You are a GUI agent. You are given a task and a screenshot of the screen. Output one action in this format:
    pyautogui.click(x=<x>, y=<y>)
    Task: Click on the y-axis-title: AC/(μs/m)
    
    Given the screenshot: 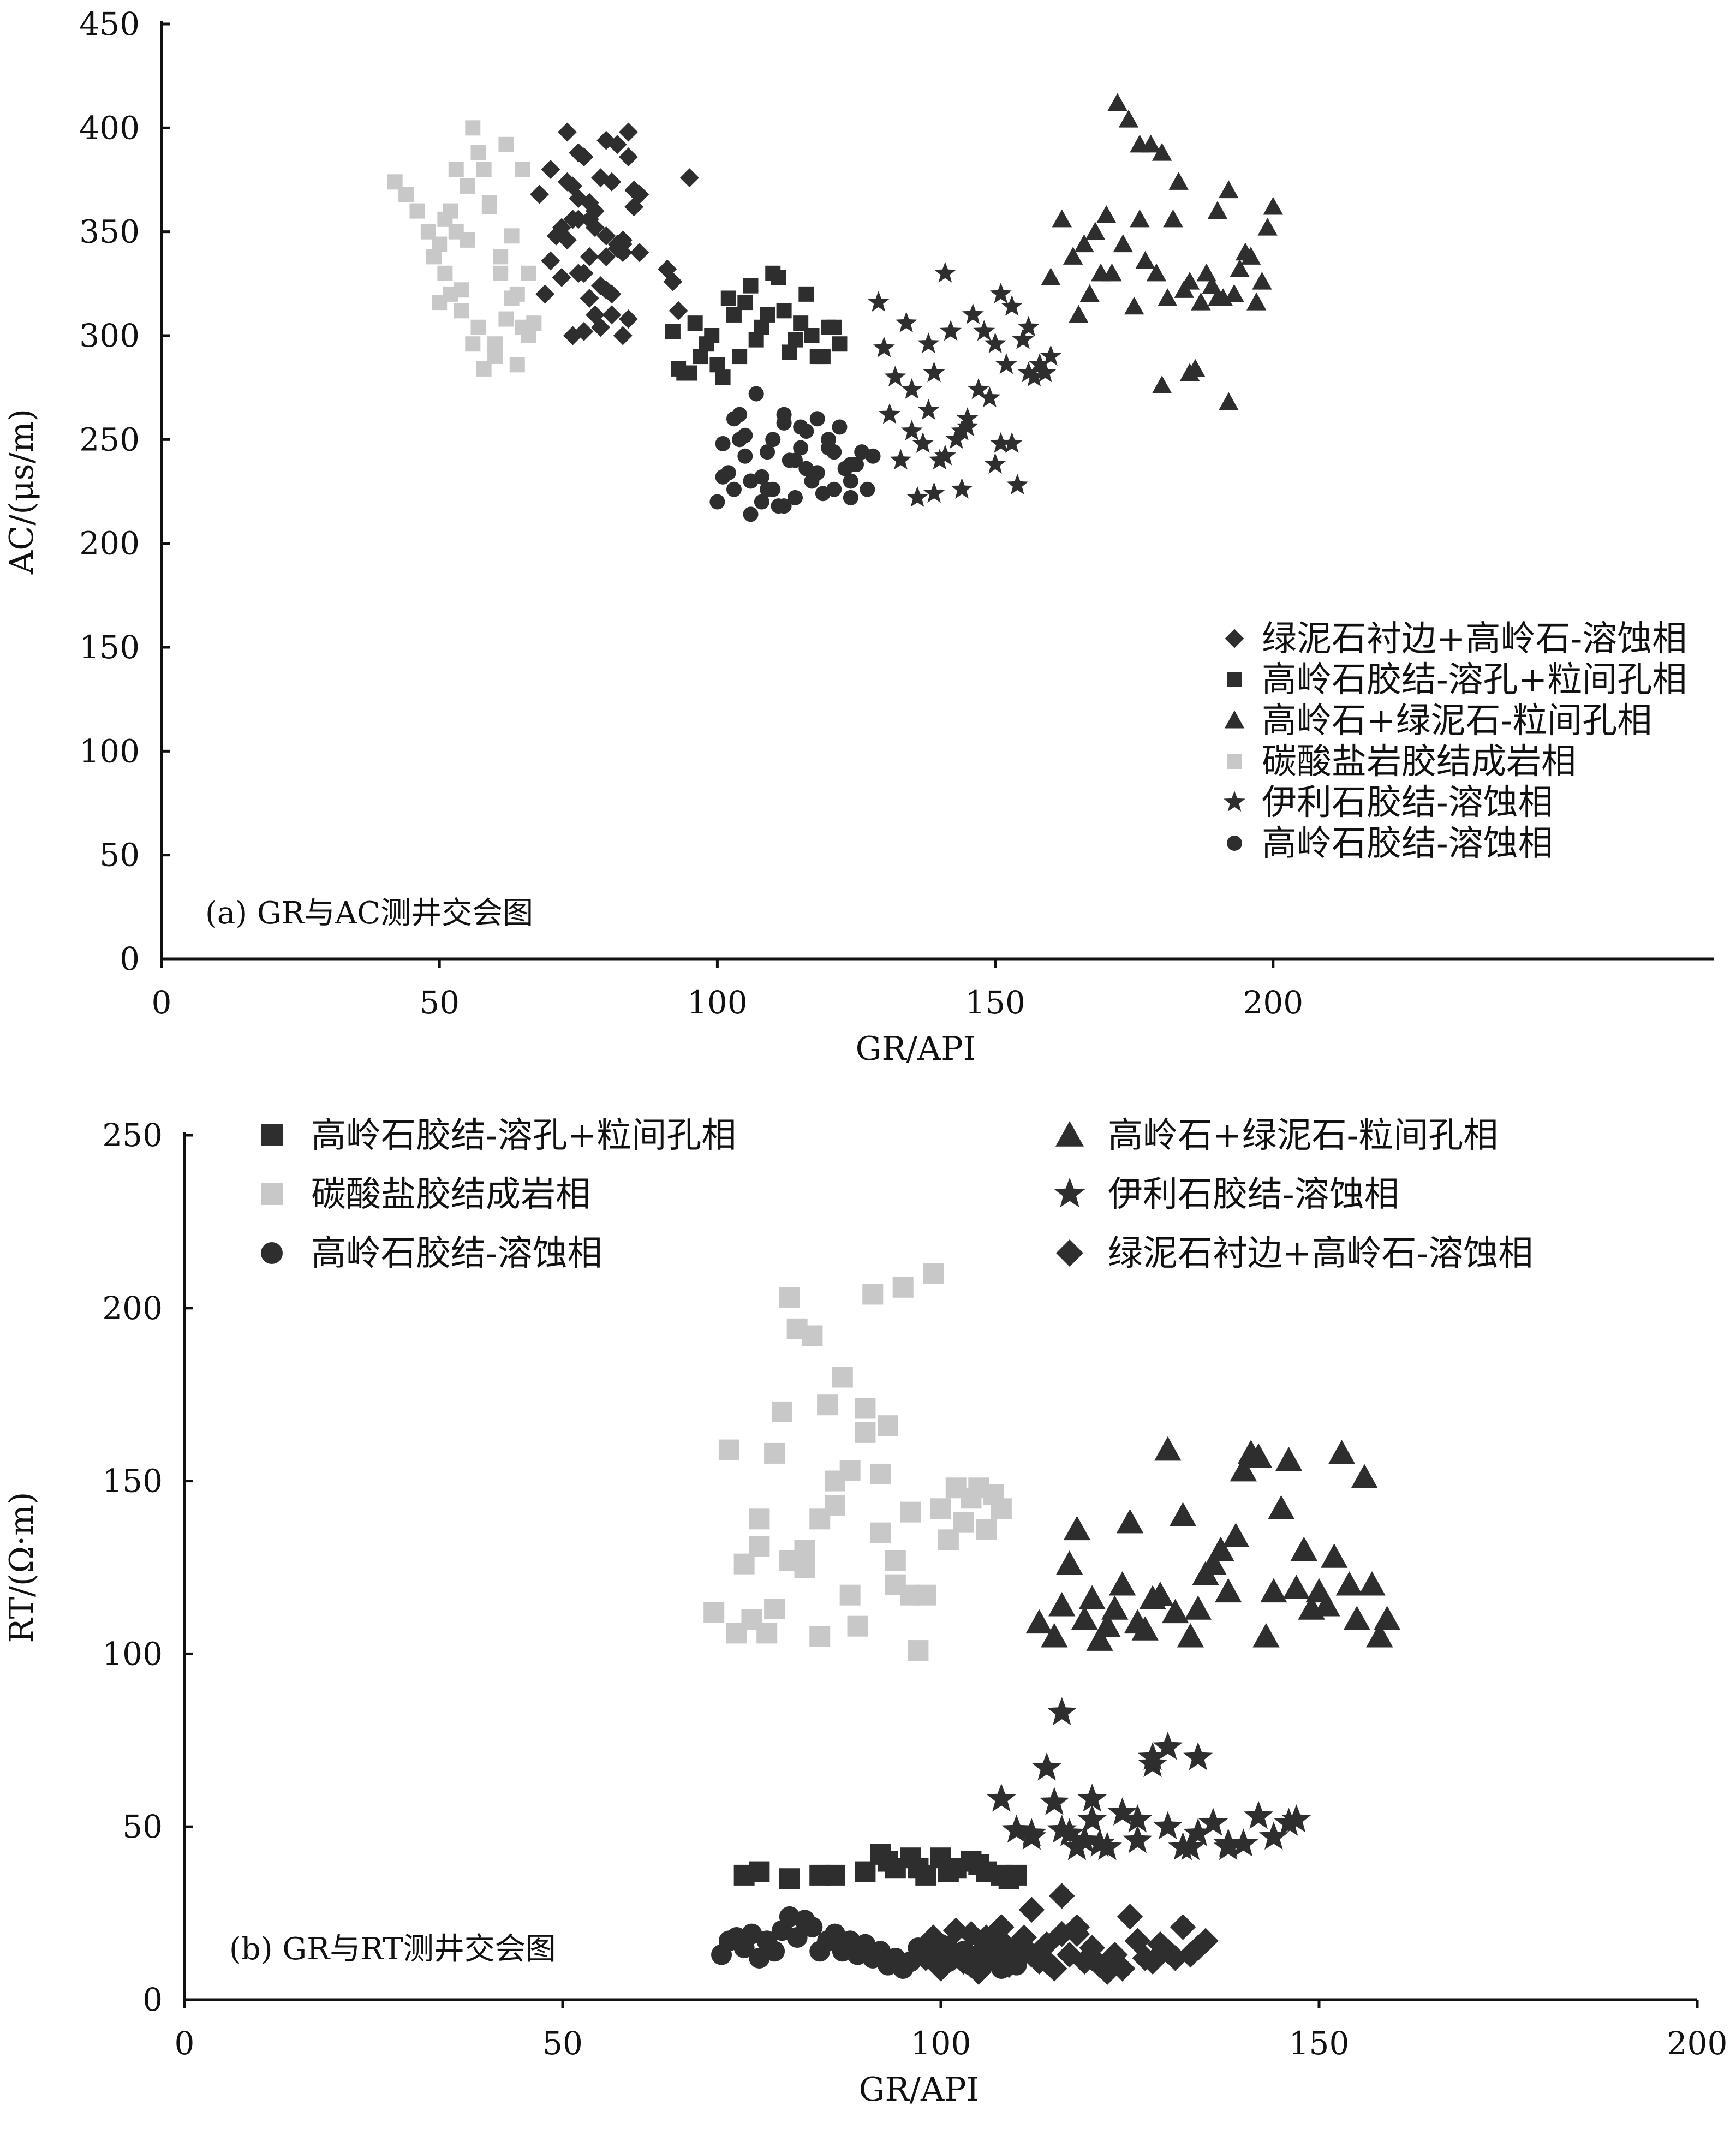 What is the action you would take?
    pyautogui.click(x=22, y=492)
    